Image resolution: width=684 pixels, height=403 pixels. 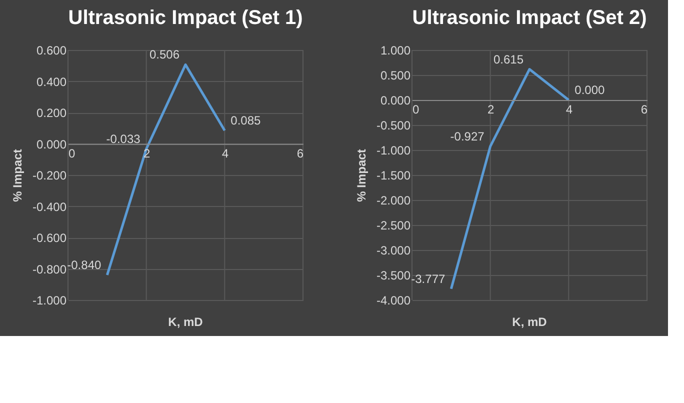 I want to click on y-tick-label: 0.400, so click(x=51, y=81).